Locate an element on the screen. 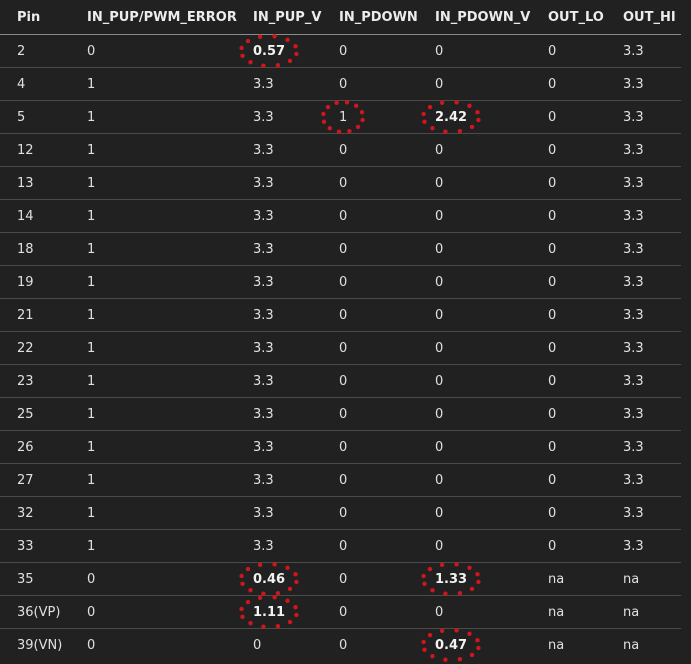  highlighted-value: 1.33 is located at coordinates (451, 579).